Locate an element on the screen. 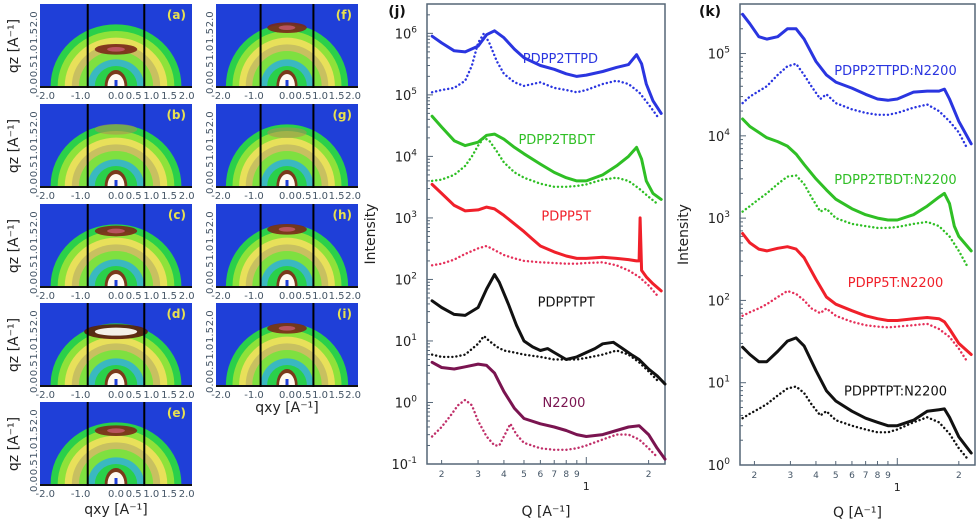 This screenshot has width=980, height=525. y-tick-label: 10⁰ is located at coordinates (406, 402).